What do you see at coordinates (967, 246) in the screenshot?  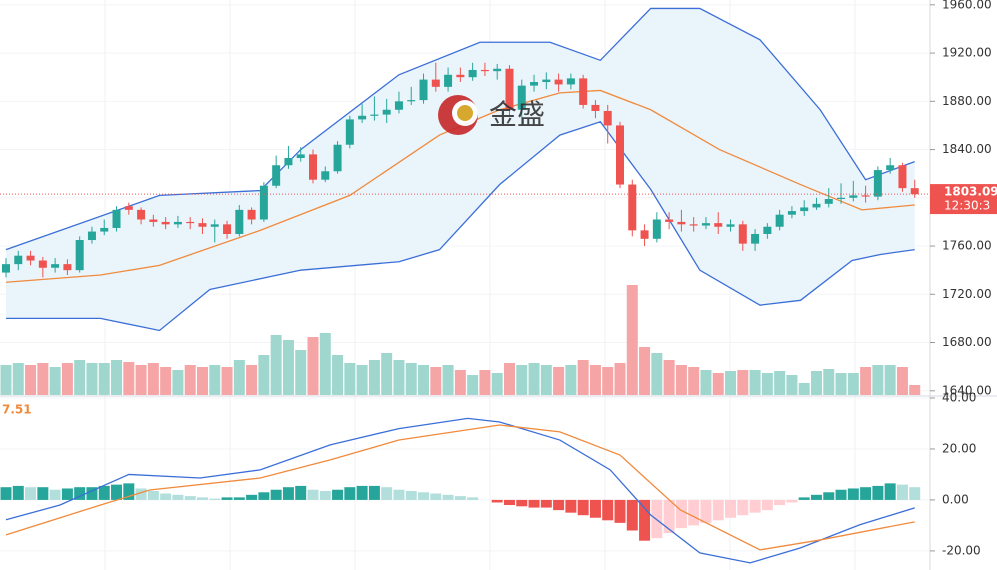 I see `y-tick-label: 1760.00` at bounding box center [967, 246].